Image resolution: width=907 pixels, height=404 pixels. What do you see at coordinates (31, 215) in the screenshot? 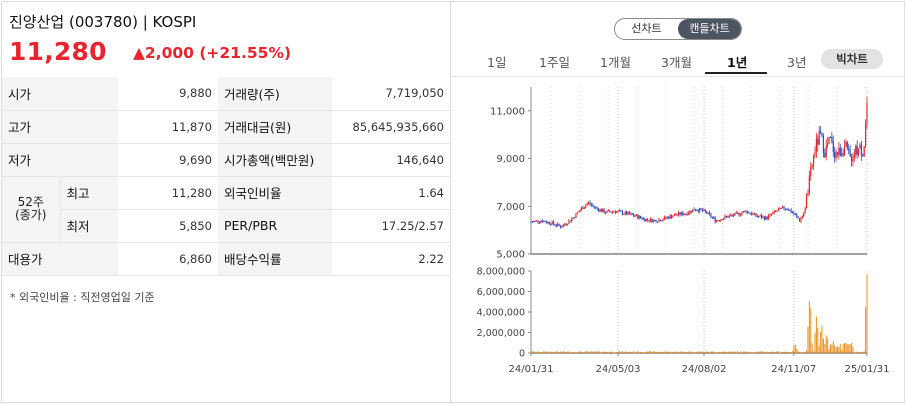
I see `week52-label-line2: (종가)` at bounding box center [31, 215].